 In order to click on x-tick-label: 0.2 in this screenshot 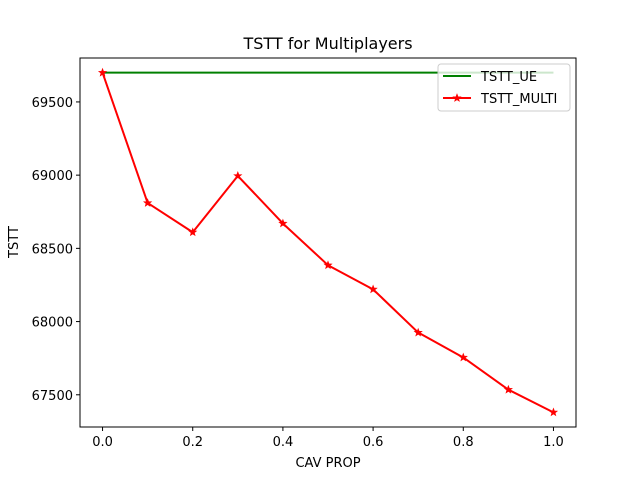, I will do `click(192, 442)`.